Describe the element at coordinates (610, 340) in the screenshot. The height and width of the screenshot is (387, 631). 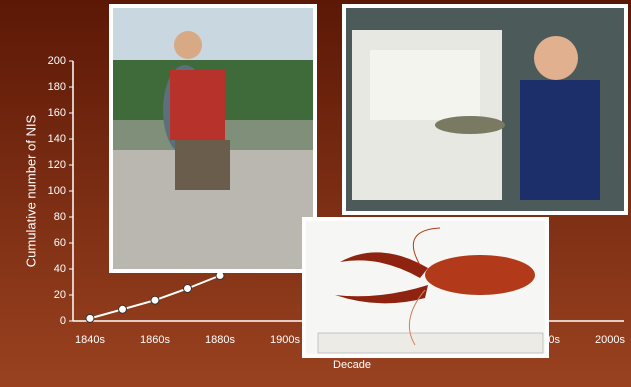
I see `x-tick-label: 2000s` at that location.